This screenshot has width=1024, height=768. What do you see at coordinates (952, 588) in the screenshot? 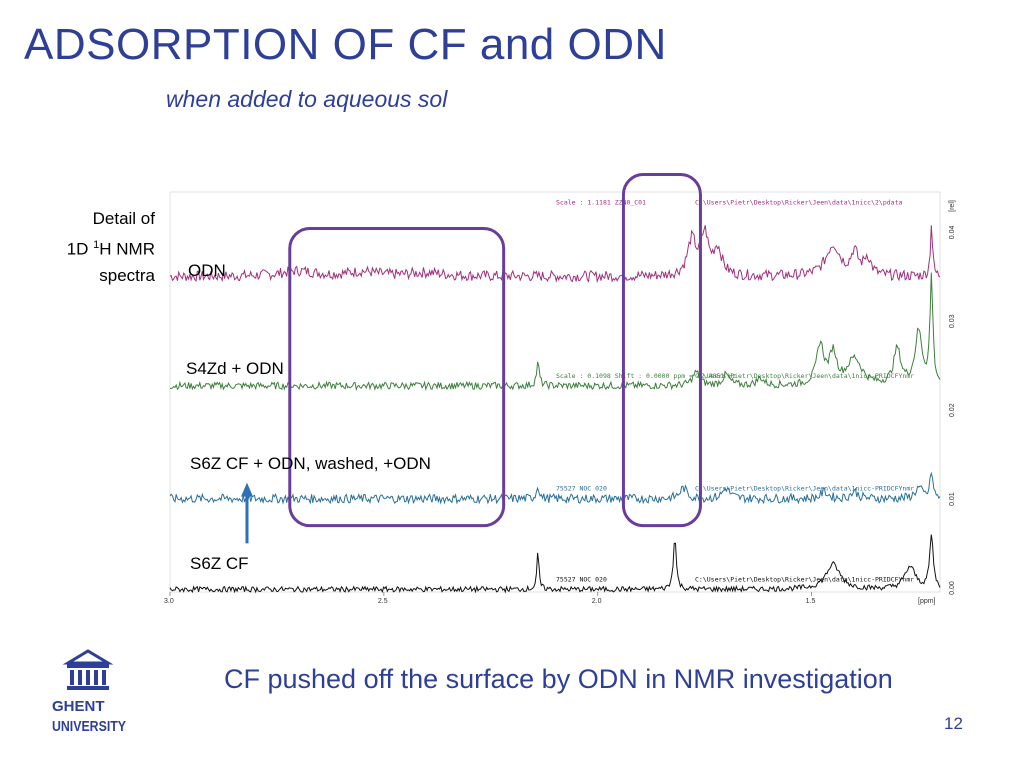
I see `y-tick-label: 0.00` at bounding box center [952, 588].